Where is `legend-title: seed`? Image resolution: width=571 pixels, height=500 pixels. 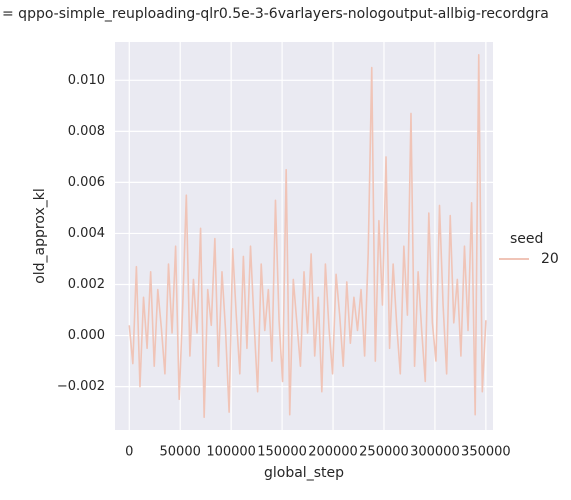 legend-title: seed is located at coordinates (526, 239).